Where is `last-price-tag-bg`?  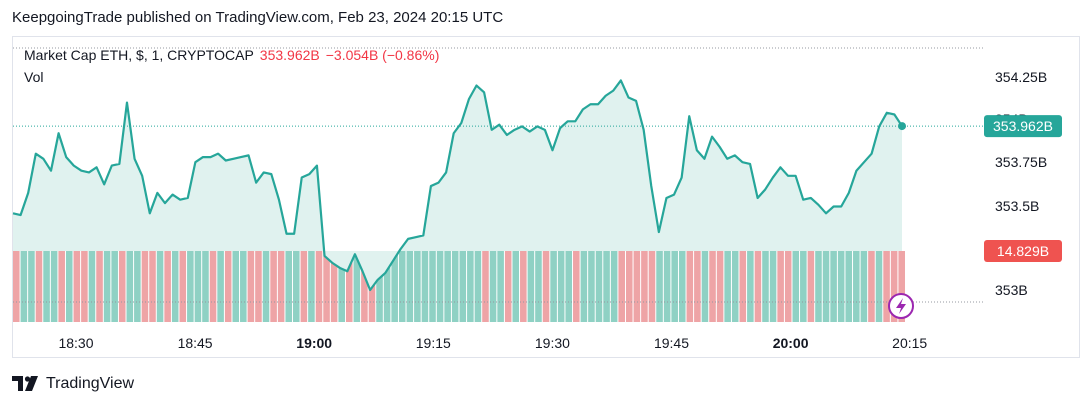 last-price-tag-bg is located at coordinates (1023, 126).